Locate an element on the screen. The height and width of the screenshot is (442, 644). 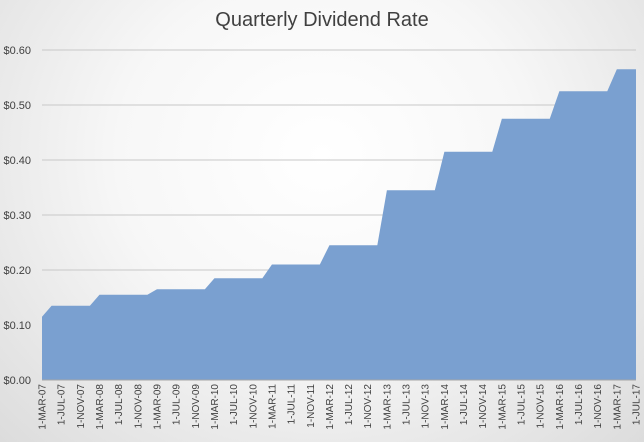
x-tick-label: 1-JUL-10 is located at coordinates (234, 405).